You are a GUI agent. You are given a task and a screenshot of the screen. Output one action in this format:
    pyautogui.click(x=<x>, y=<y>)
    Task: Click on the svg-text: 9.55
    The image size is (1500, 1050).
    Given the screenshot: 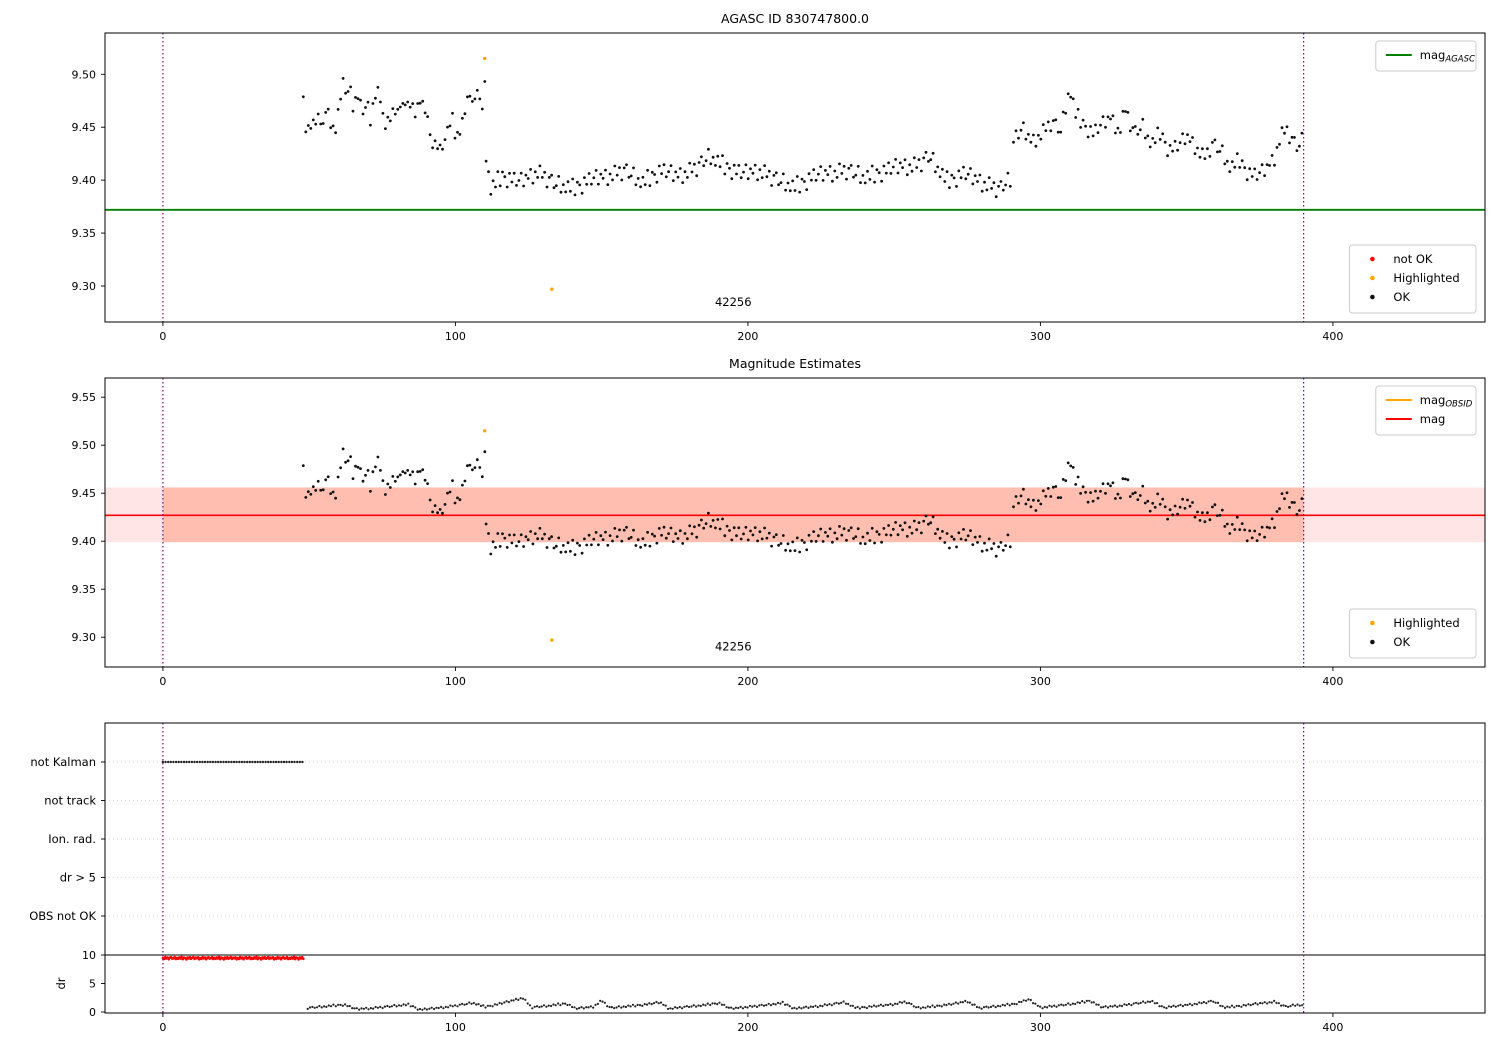 What is the action you would take?
    pyautogui.click(x=84, y=397)
    